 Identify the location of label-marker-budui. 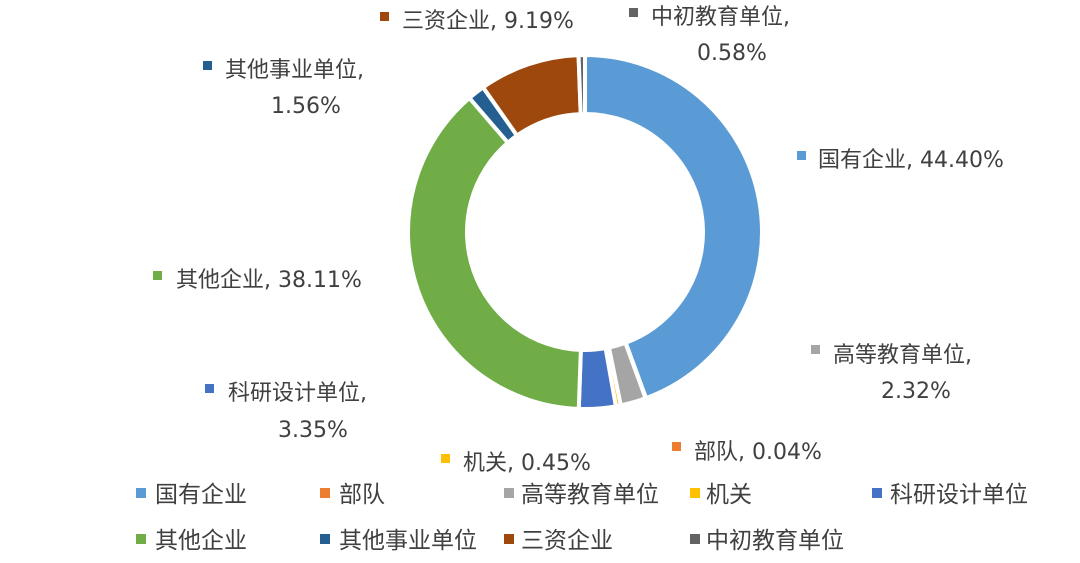
(676, 446).